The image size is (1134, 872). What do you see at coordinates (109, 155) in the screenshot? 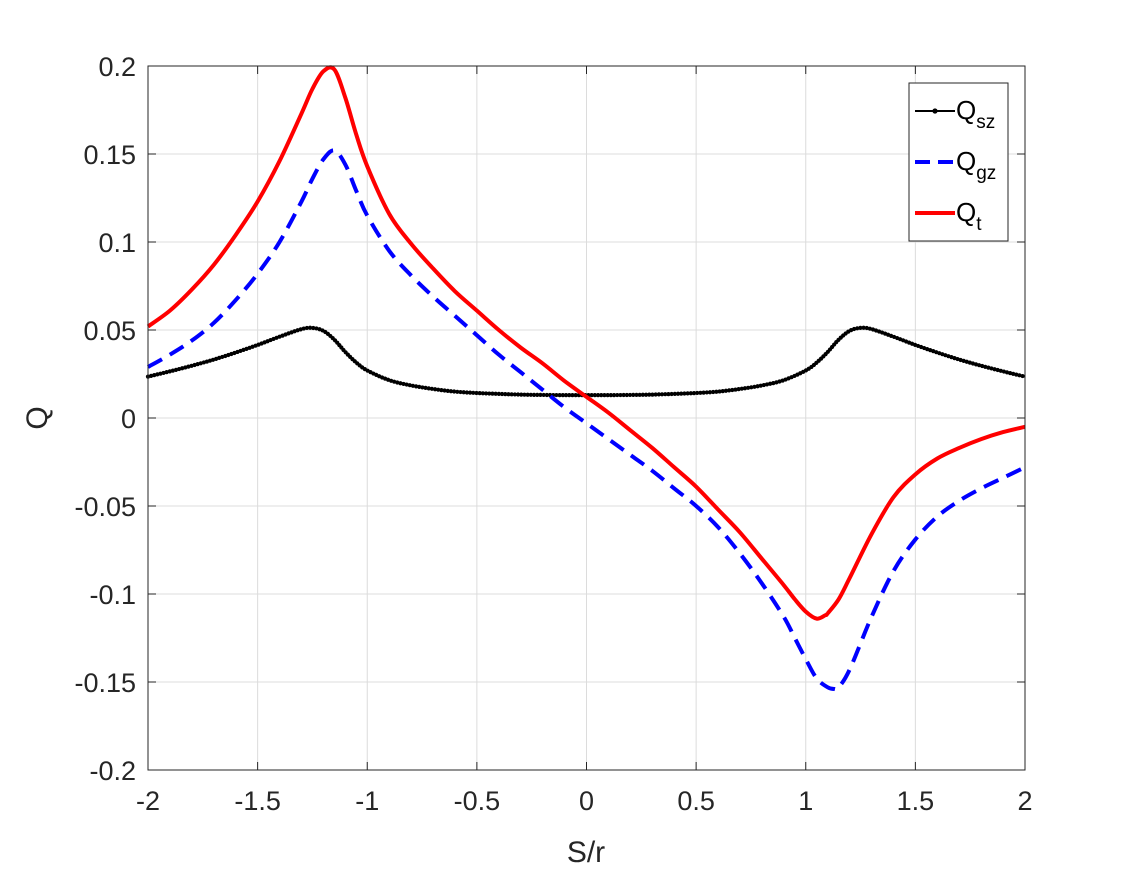
I see `y-tick-label: 0.15` at bounding box center [109, 155].